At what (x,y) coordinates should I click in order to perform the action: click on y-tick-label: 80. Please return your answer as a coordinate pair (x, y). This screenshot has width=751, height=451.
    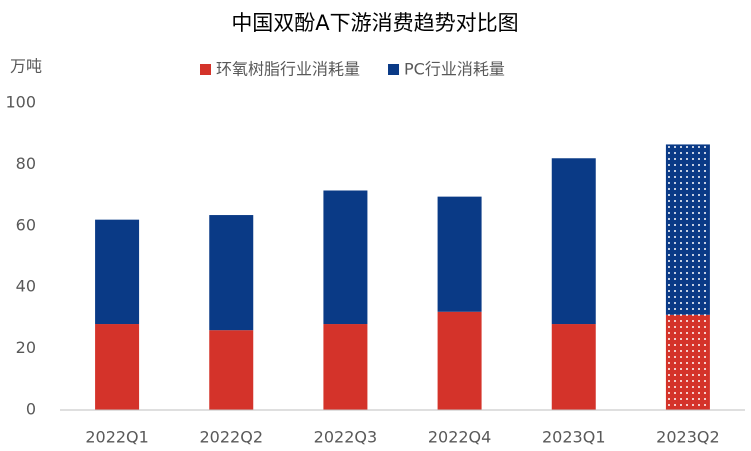
    Looking at the image, I should click on (26, 163).